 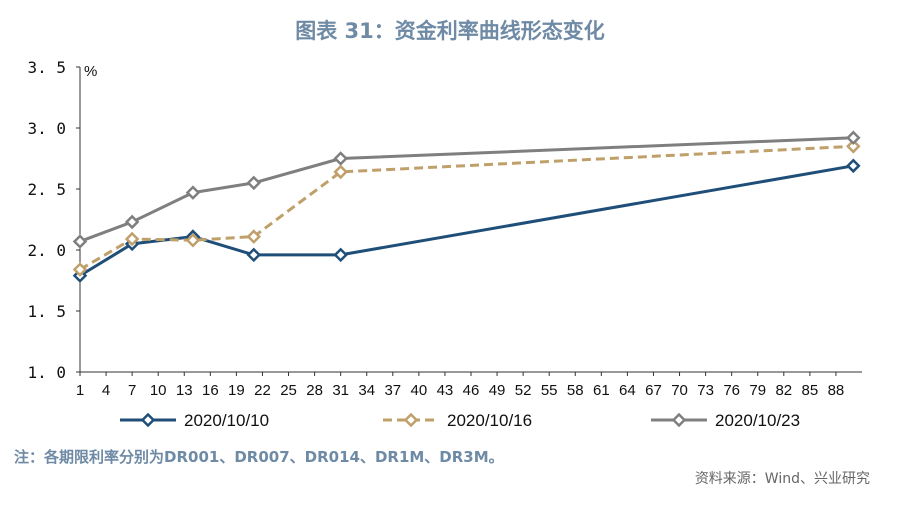 I want to click on x-tick-label: 88, so click(x=836, y=390).